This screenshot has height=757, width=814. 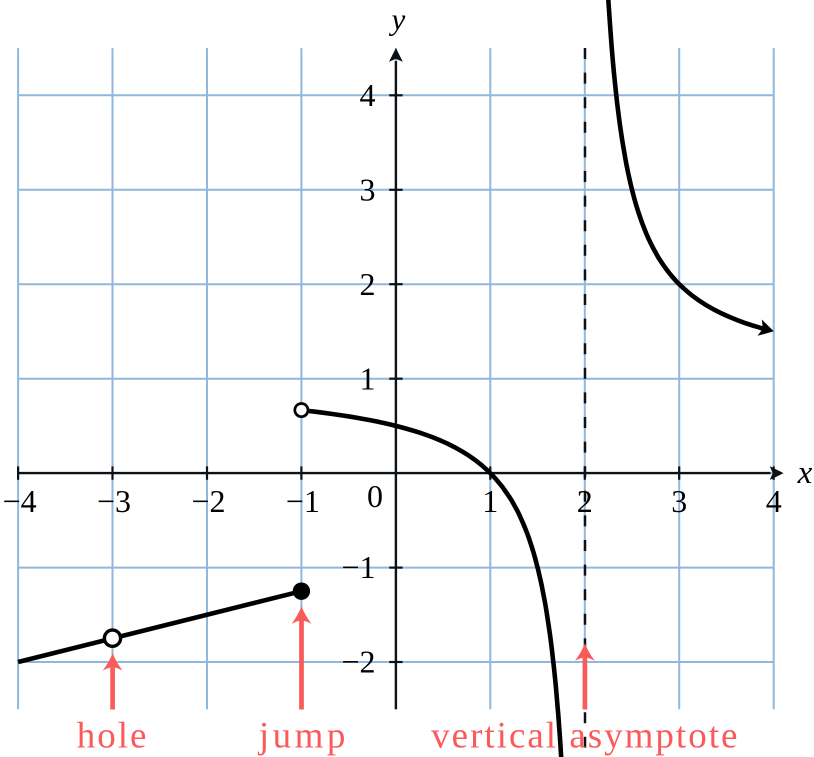 What do you see at coordinates (114, 501) in the screenshot?
I see `svg-text: −3` at bounding box center [114, 501].